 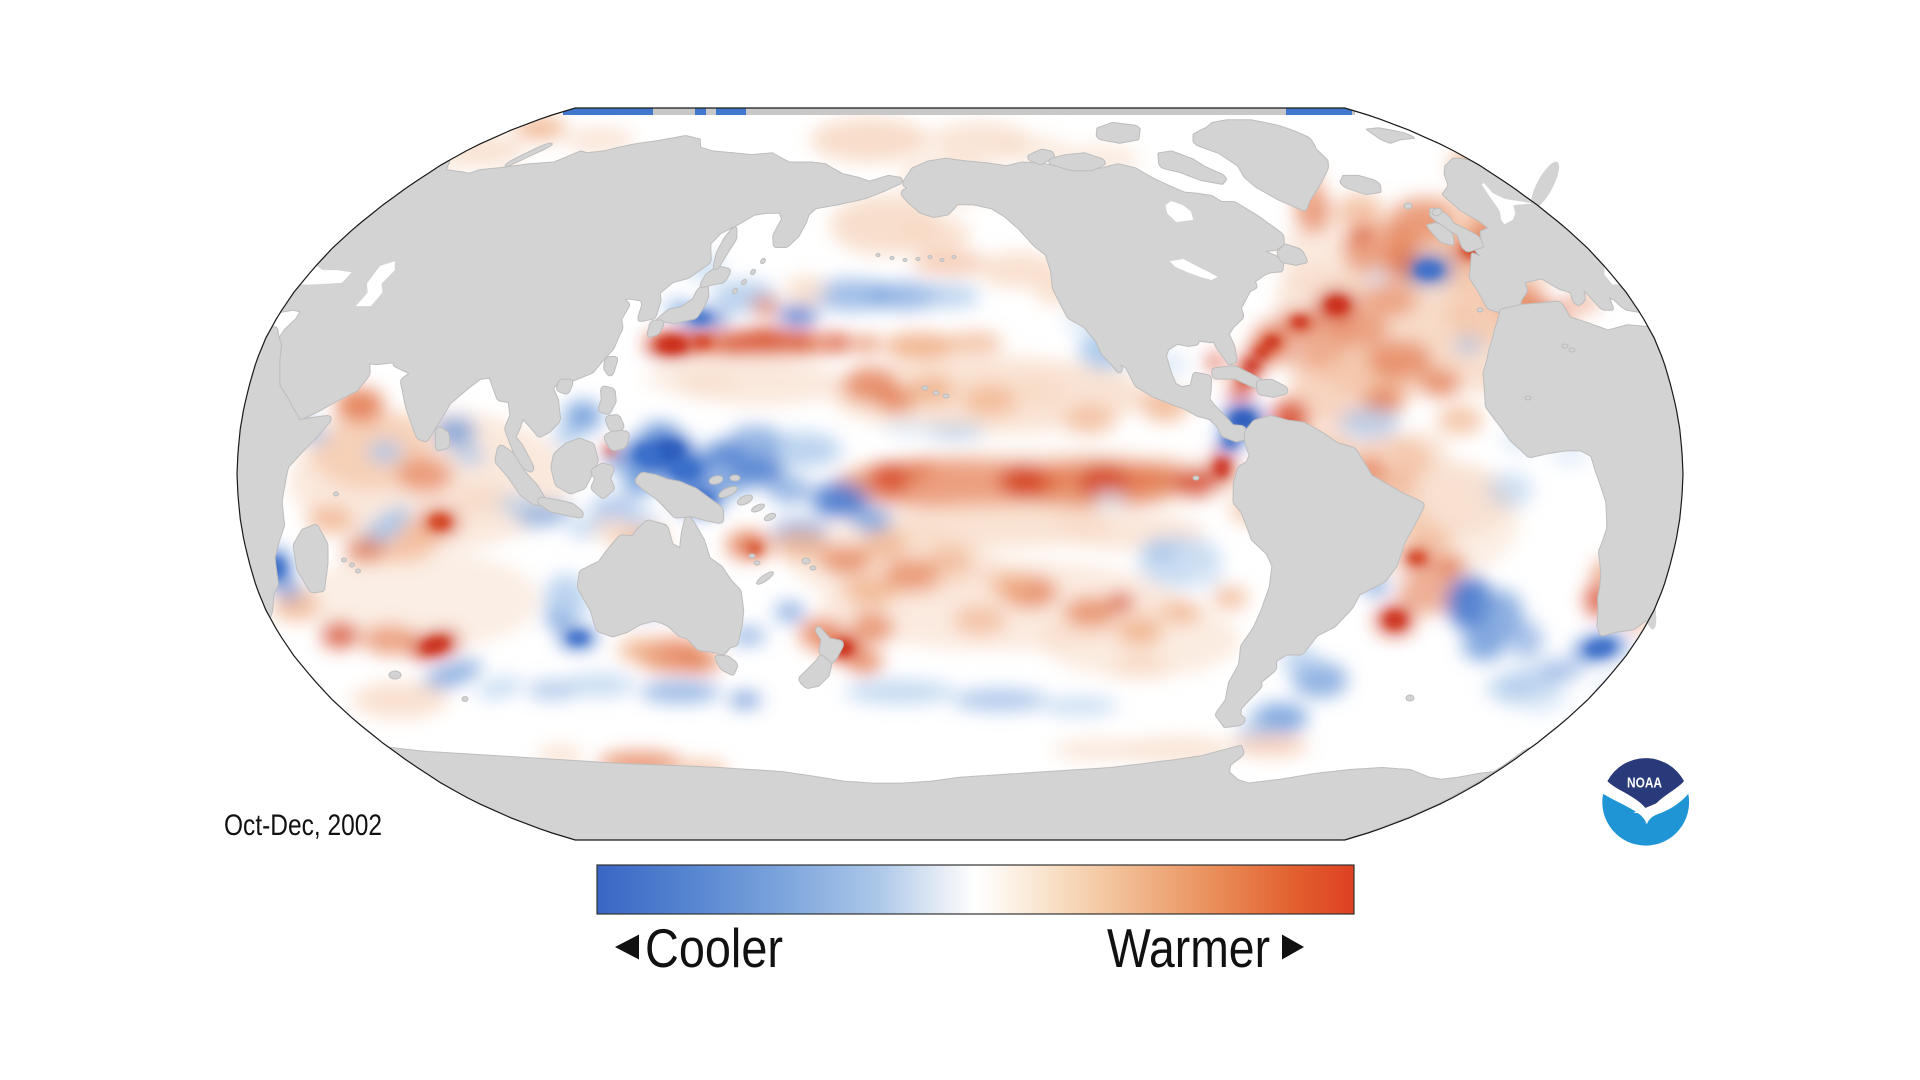 I want to click on svg-text: Oct-Dec, 2002, so click(x=303, y=825).